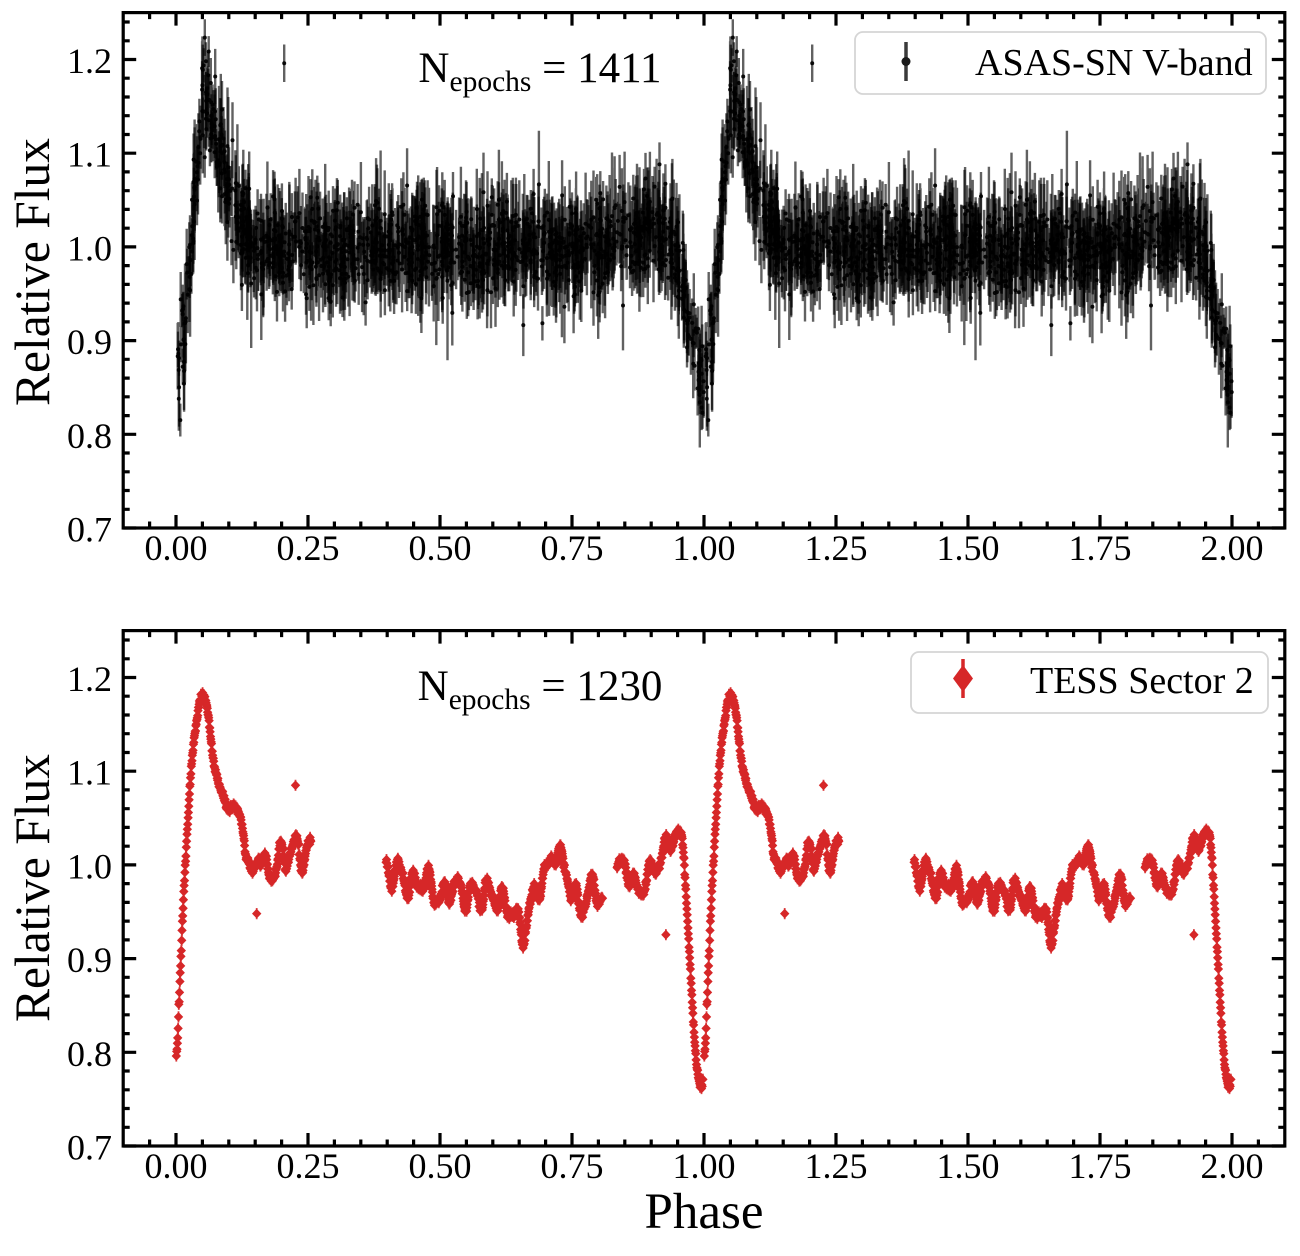  Describe the element at coordinates (704, 1212) in the screenshot. I see `svg-text: Phase` at that location.